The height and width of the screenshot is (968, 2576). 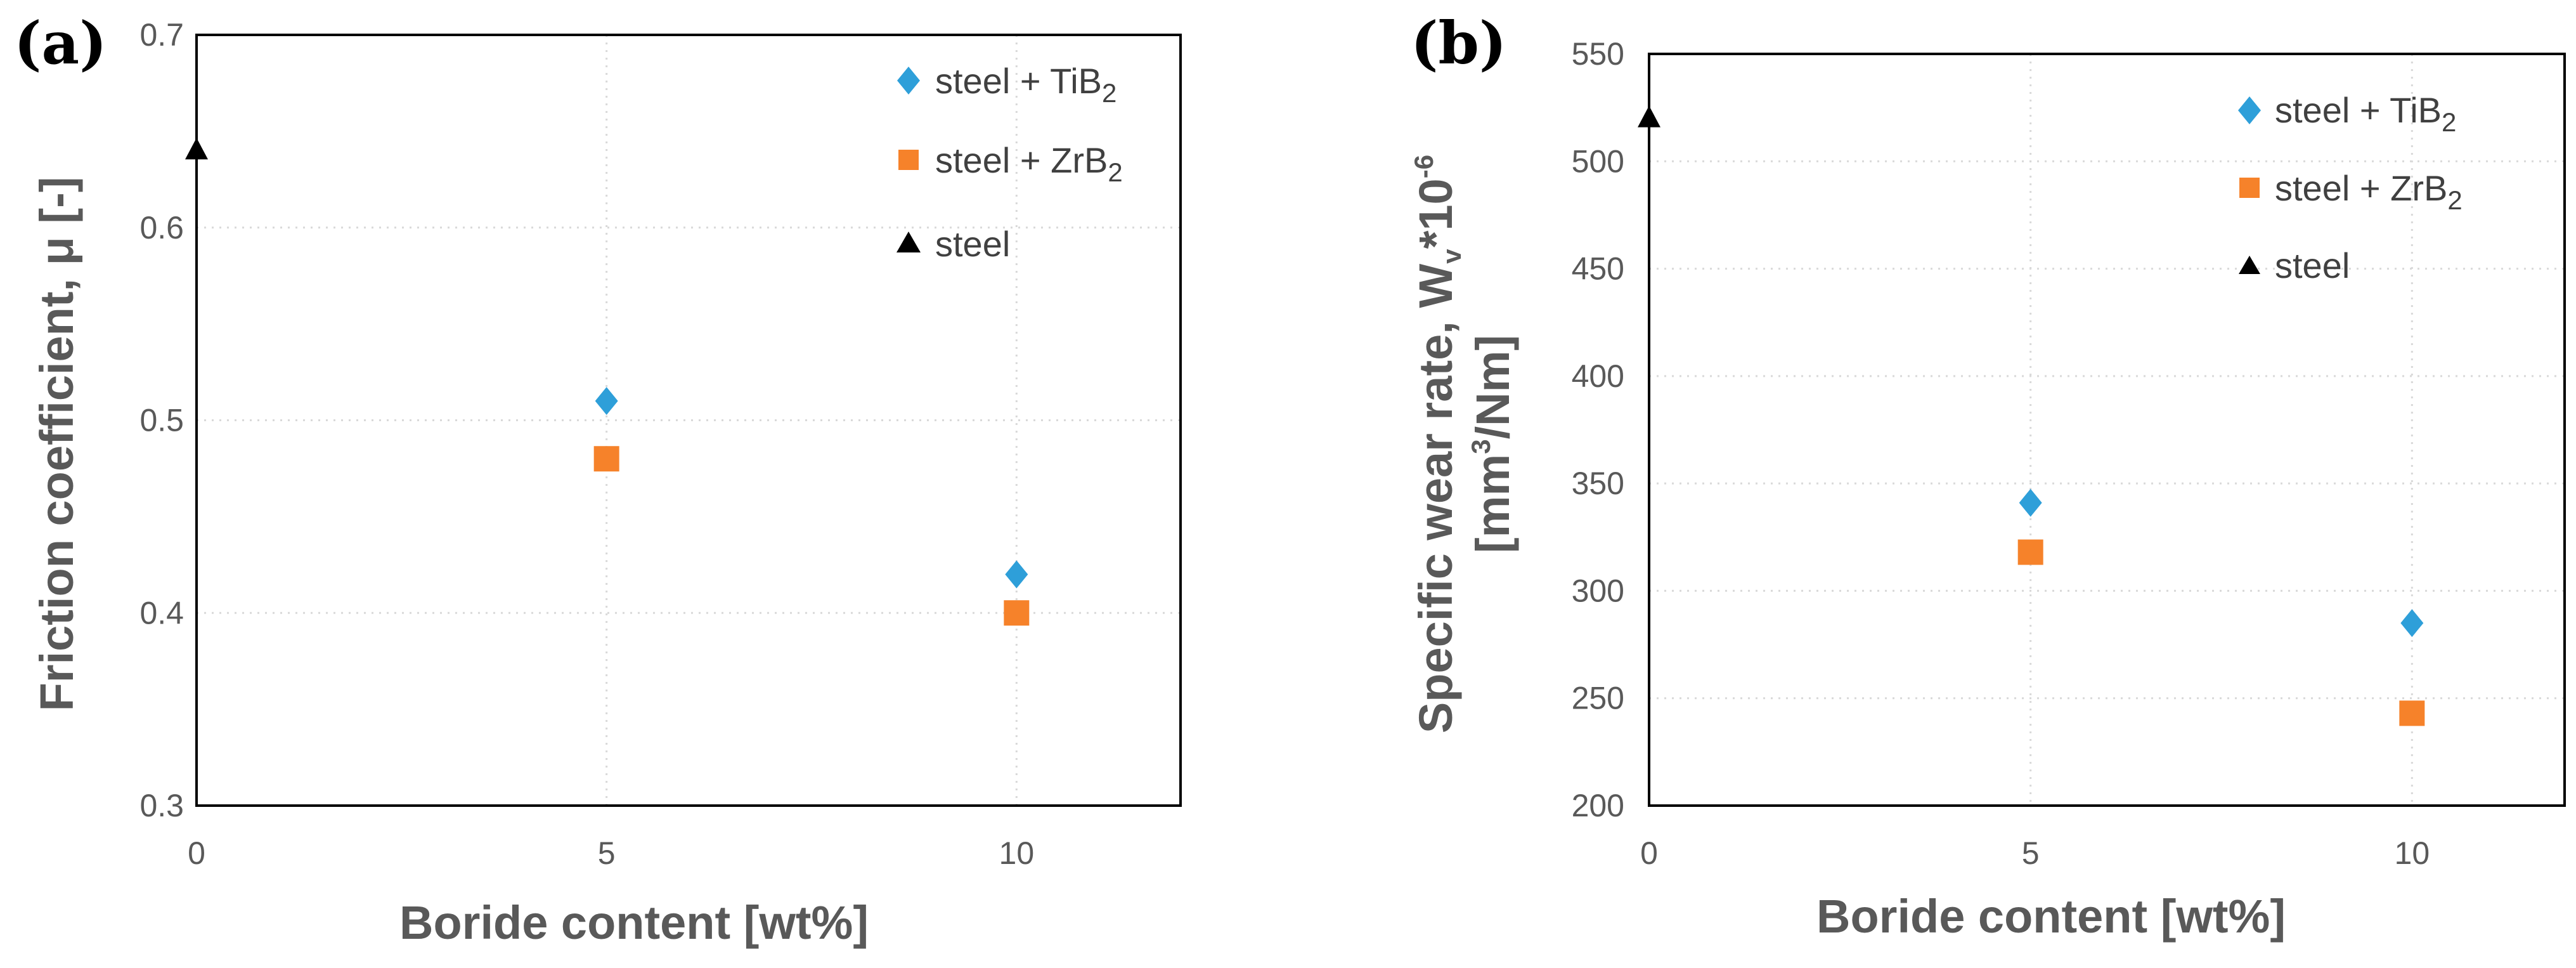 What do you see at coordinates (60, 43) in the screenshot?
I see `panel-label-a: (a)` at bounding box center [60, 43].